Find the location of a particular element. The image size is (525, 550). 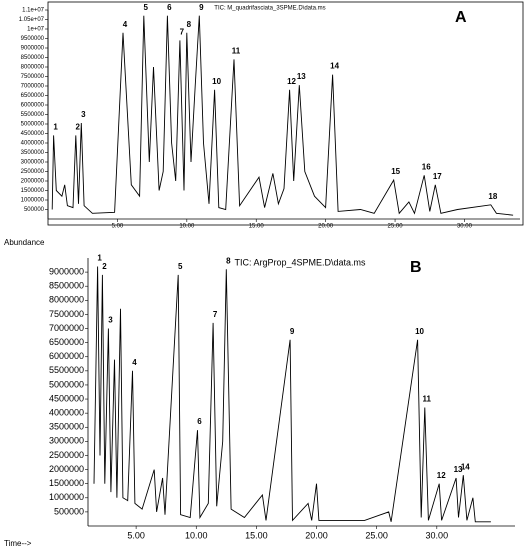

y-axis-label: Abundance is located at coordinates (24, 242).